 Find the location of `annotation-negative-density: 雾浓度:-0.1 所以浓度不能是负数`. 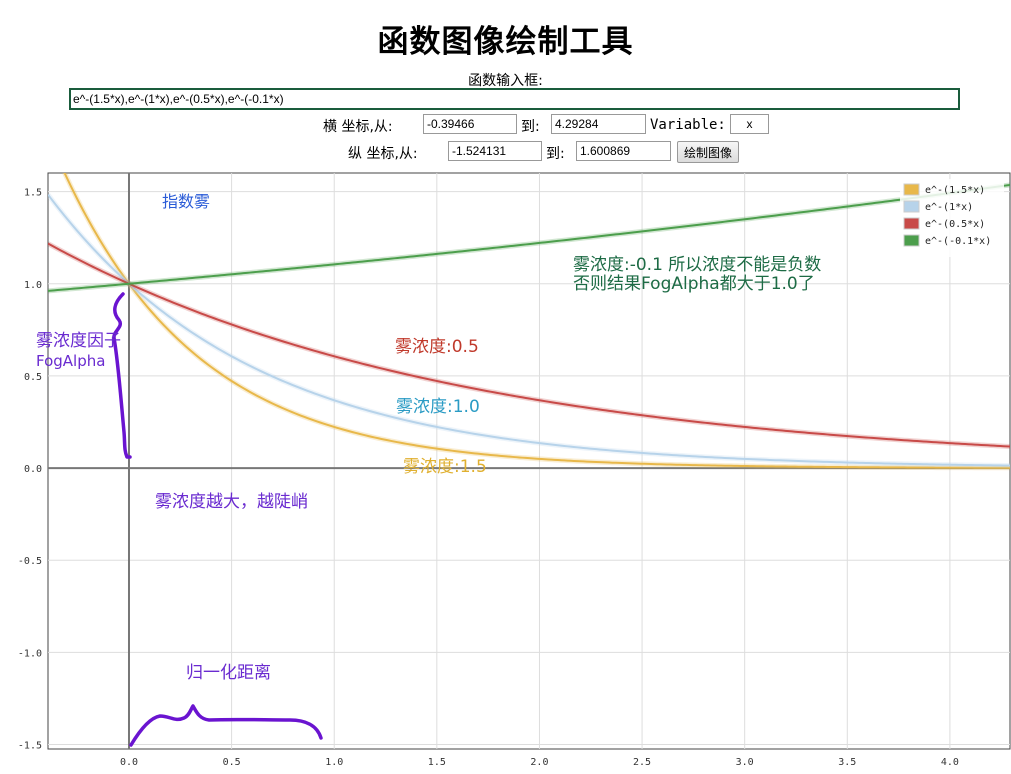

annotation-negative-density: 雾浓度:-0.1 所以浓度不能是负数 is located at coordinates (697, 265).